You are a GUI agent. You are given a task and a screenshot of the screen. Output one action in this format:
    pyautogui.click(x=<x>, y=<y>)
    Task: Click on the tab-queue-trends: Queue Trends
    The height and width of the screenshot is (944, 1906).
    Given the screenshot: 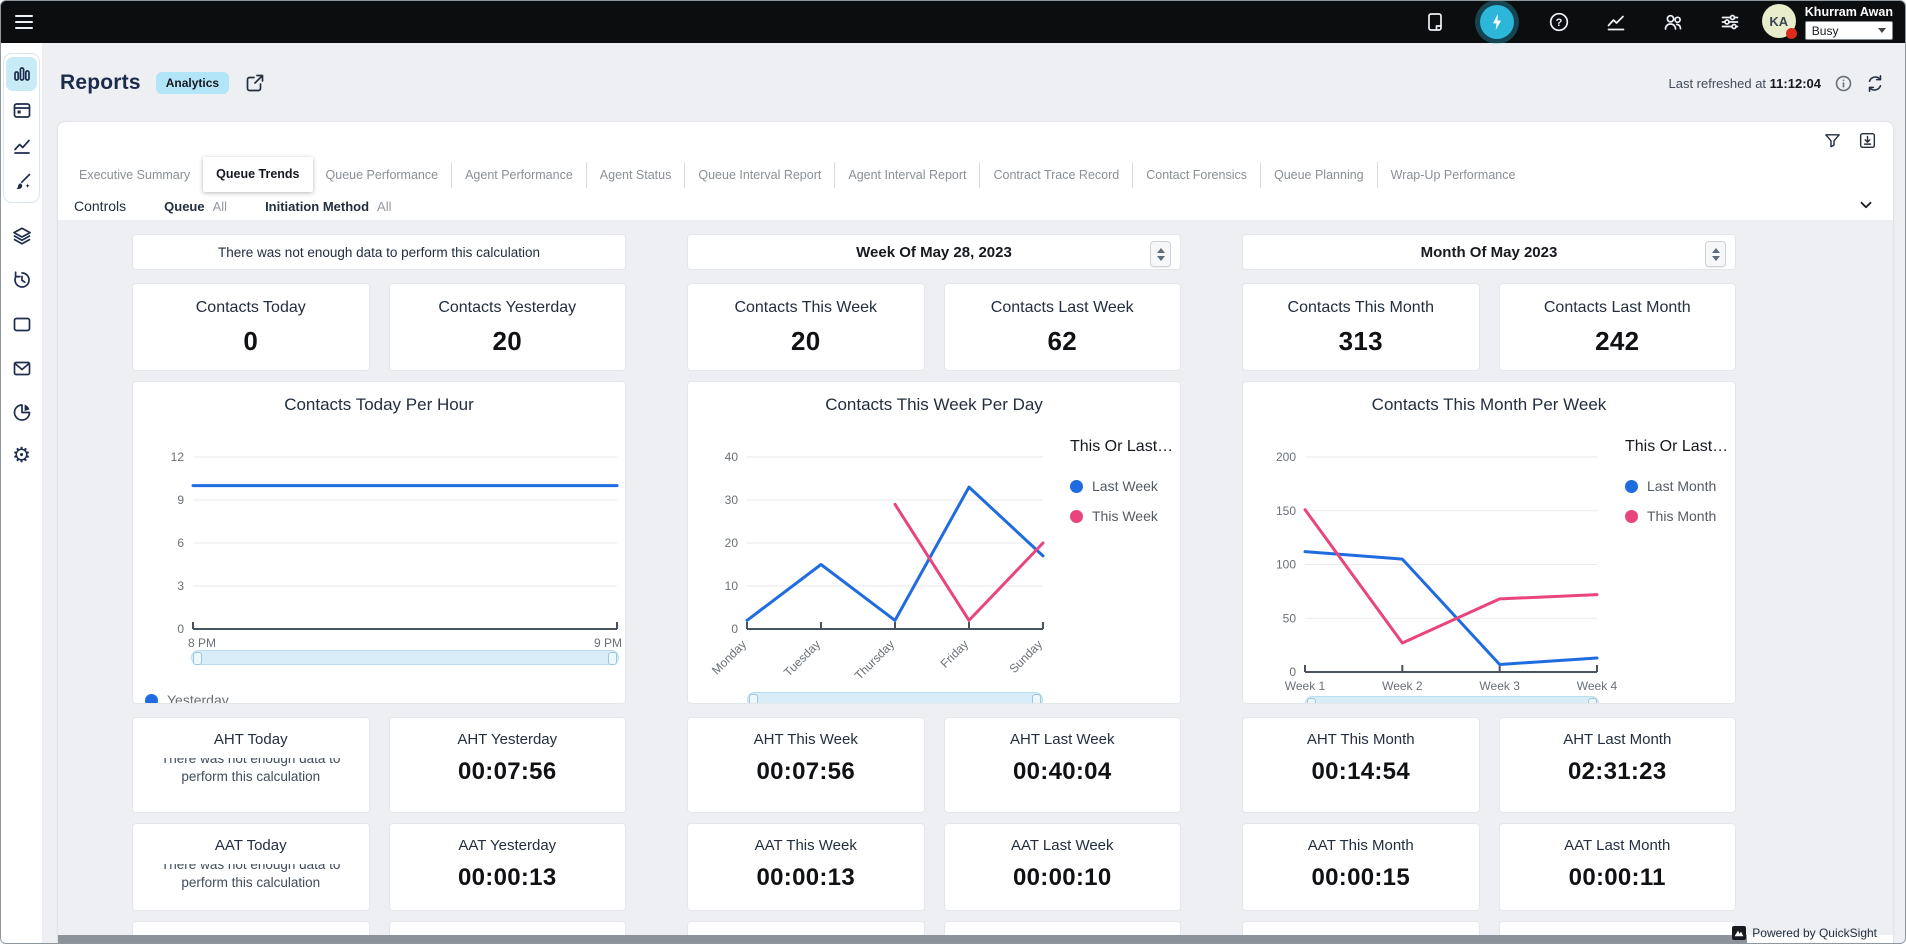 What is the action you would take?
    pyautogui.click(x=258, y=174)
    